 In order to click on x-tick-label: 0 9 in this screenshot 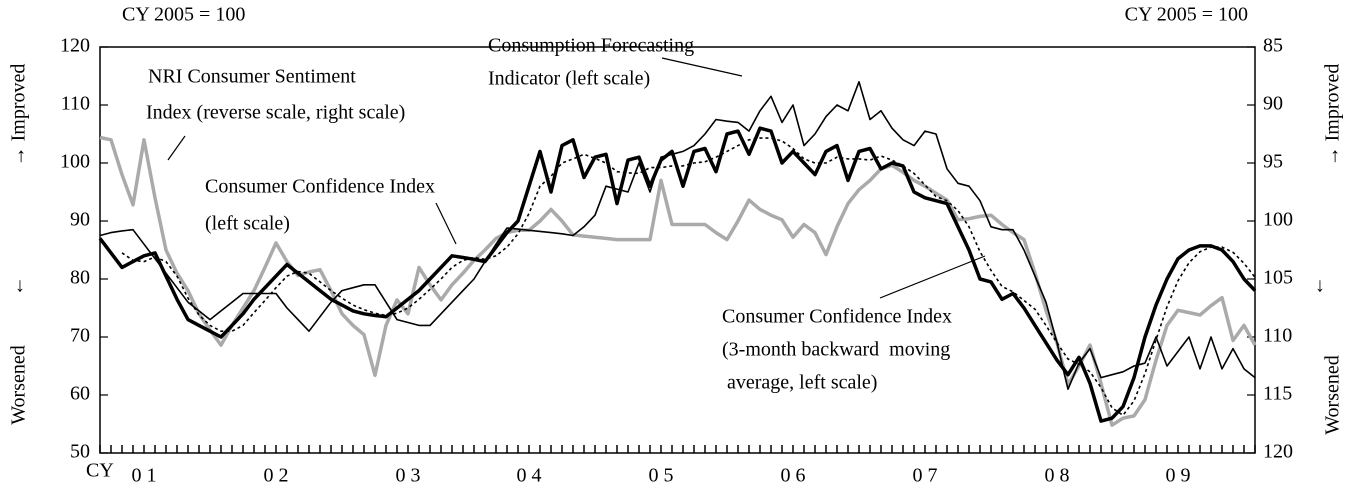, I will do `click(1178, 476)`.